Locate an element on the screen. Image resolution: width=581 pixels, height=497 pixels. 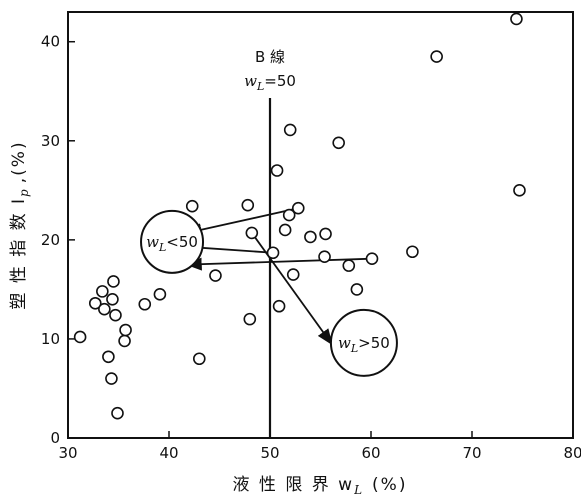
y-axis-title: 塑 性 指 数 Ip ,(%) is located at coordinates (20, 224).